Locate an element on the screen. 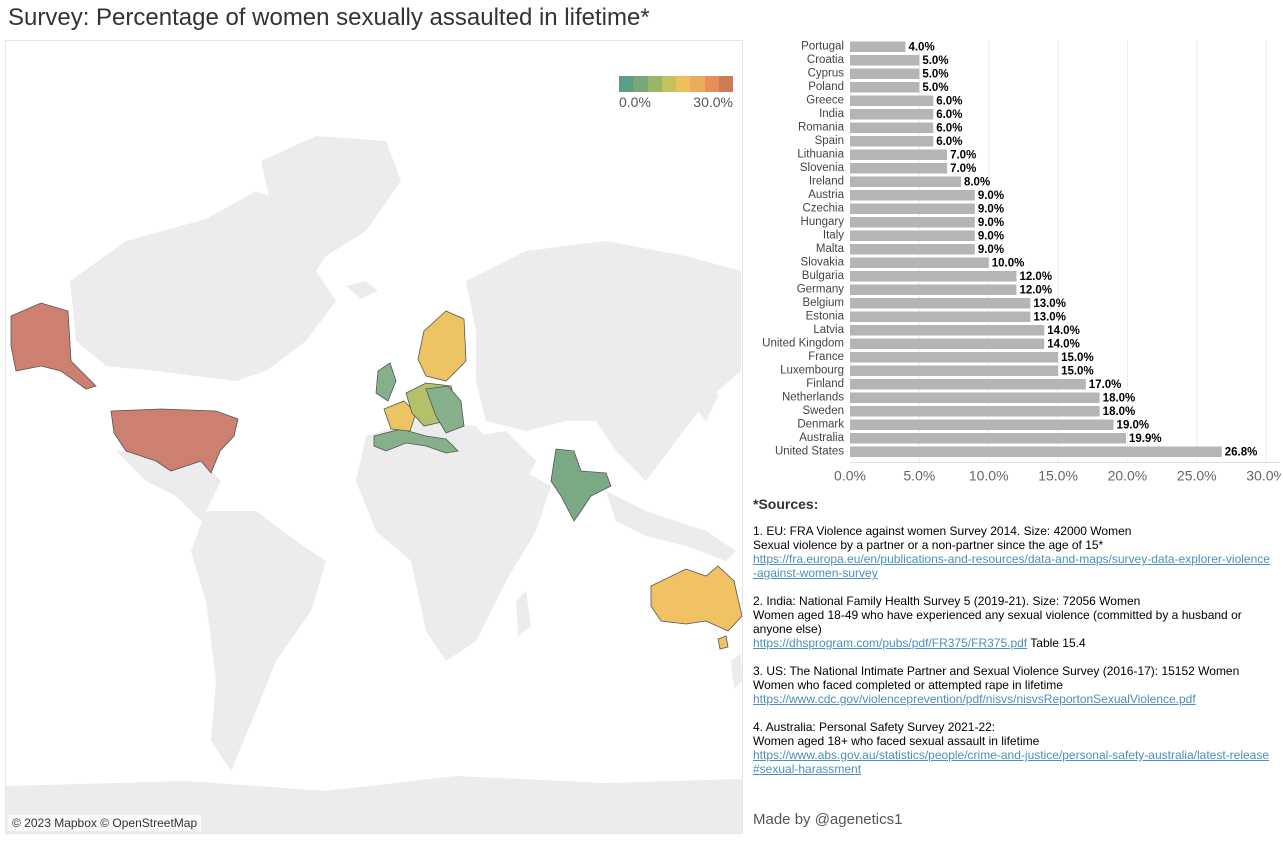 This screenshot has height=841, width=1283. category-label: Denmark is located at coordinates (820, 425).